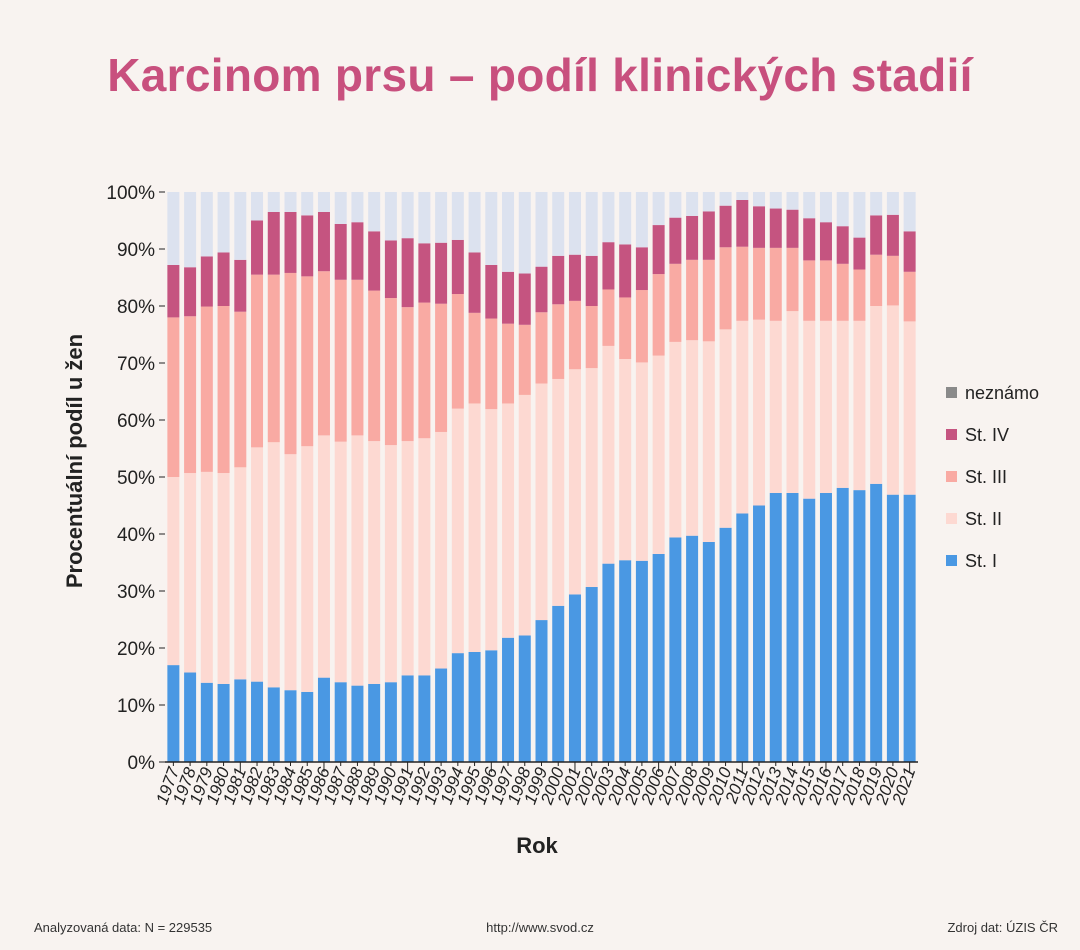 The height and width of the screenshot is (950, 1080). Describe the element at coordinates (136, 478) in the screenshot. I see `y-tick-label: 50%` at that location.